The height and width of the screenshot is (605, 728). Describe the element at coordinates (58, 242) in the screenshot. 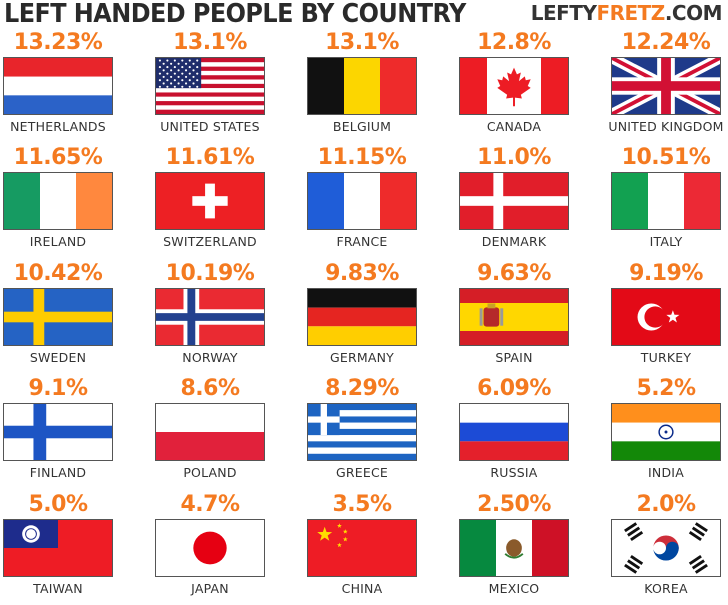

I see `country-name: IRELAND` at that location.